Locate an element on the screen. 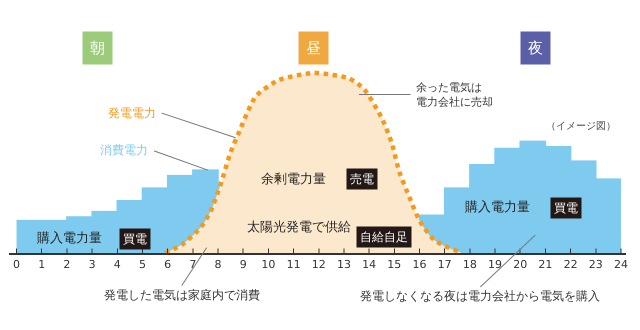 The width and height of the screenshot is (640, 330). x-tick-label: 19 is located at coordinates (495, 264).